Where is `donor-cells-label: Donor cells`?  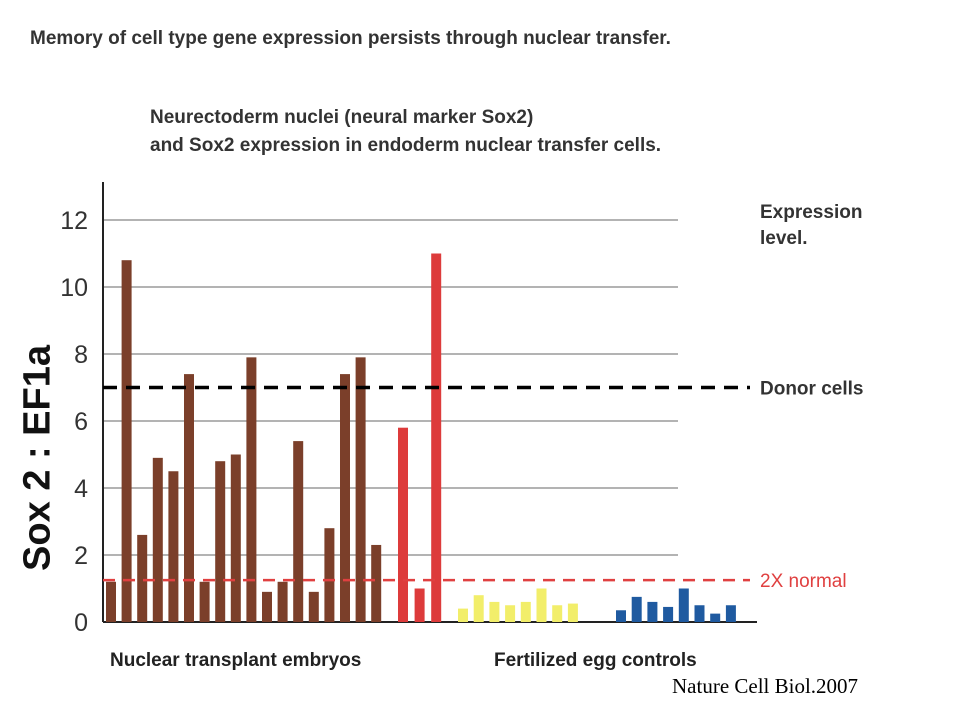
donor-cells-label: Donor cells is located at coordinates (811, 389).